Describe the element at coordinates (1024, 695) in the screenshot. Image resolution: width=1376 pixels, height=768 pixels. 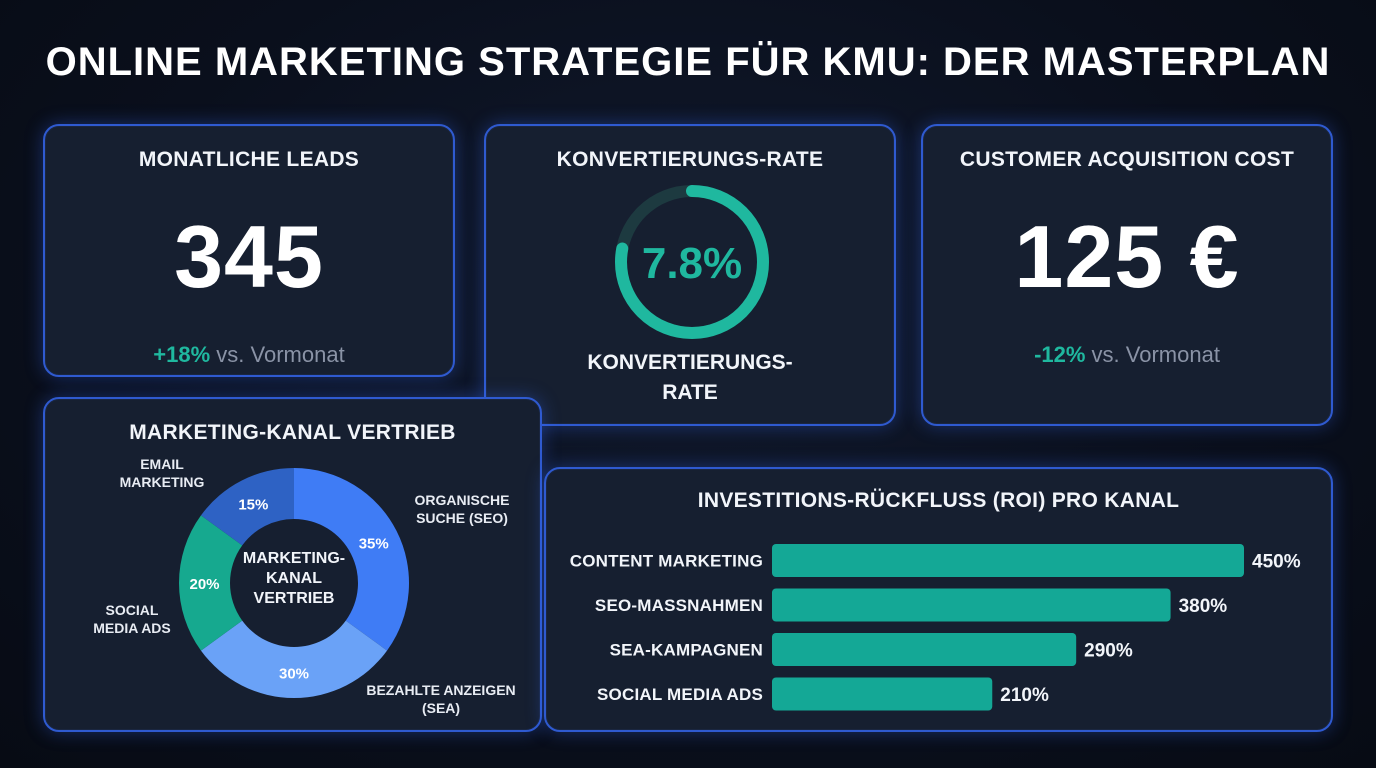
I see `roi-bar-value-4: 210%` at that location.